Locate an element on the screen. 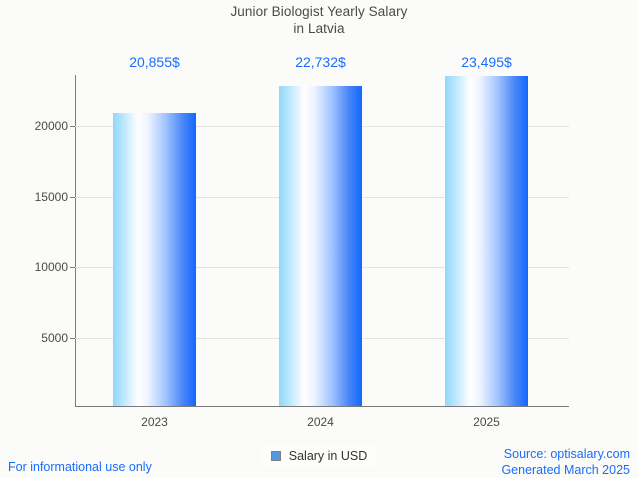 The height and width of the screenshot is (478, 638). bar-value-label-2025: 23,495$ is located at coordinates (486, 62).